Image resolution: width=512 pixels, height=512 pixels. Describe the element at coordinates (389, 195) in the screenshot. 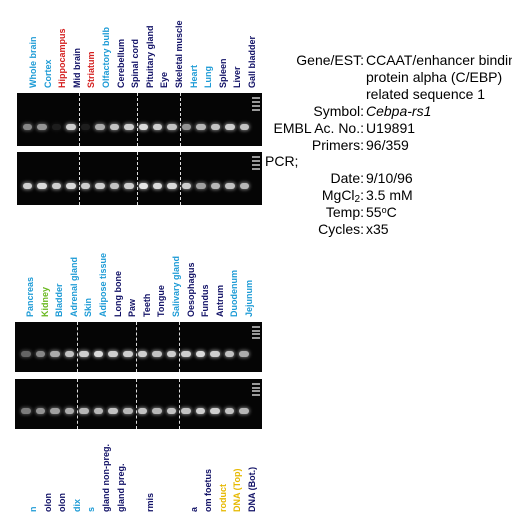

I see `mgcl2-value: 3.5 mM` at that location.